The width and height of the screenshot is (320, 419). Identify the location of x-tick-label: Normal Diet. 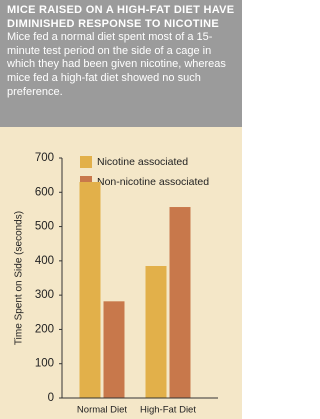
(102, 410).